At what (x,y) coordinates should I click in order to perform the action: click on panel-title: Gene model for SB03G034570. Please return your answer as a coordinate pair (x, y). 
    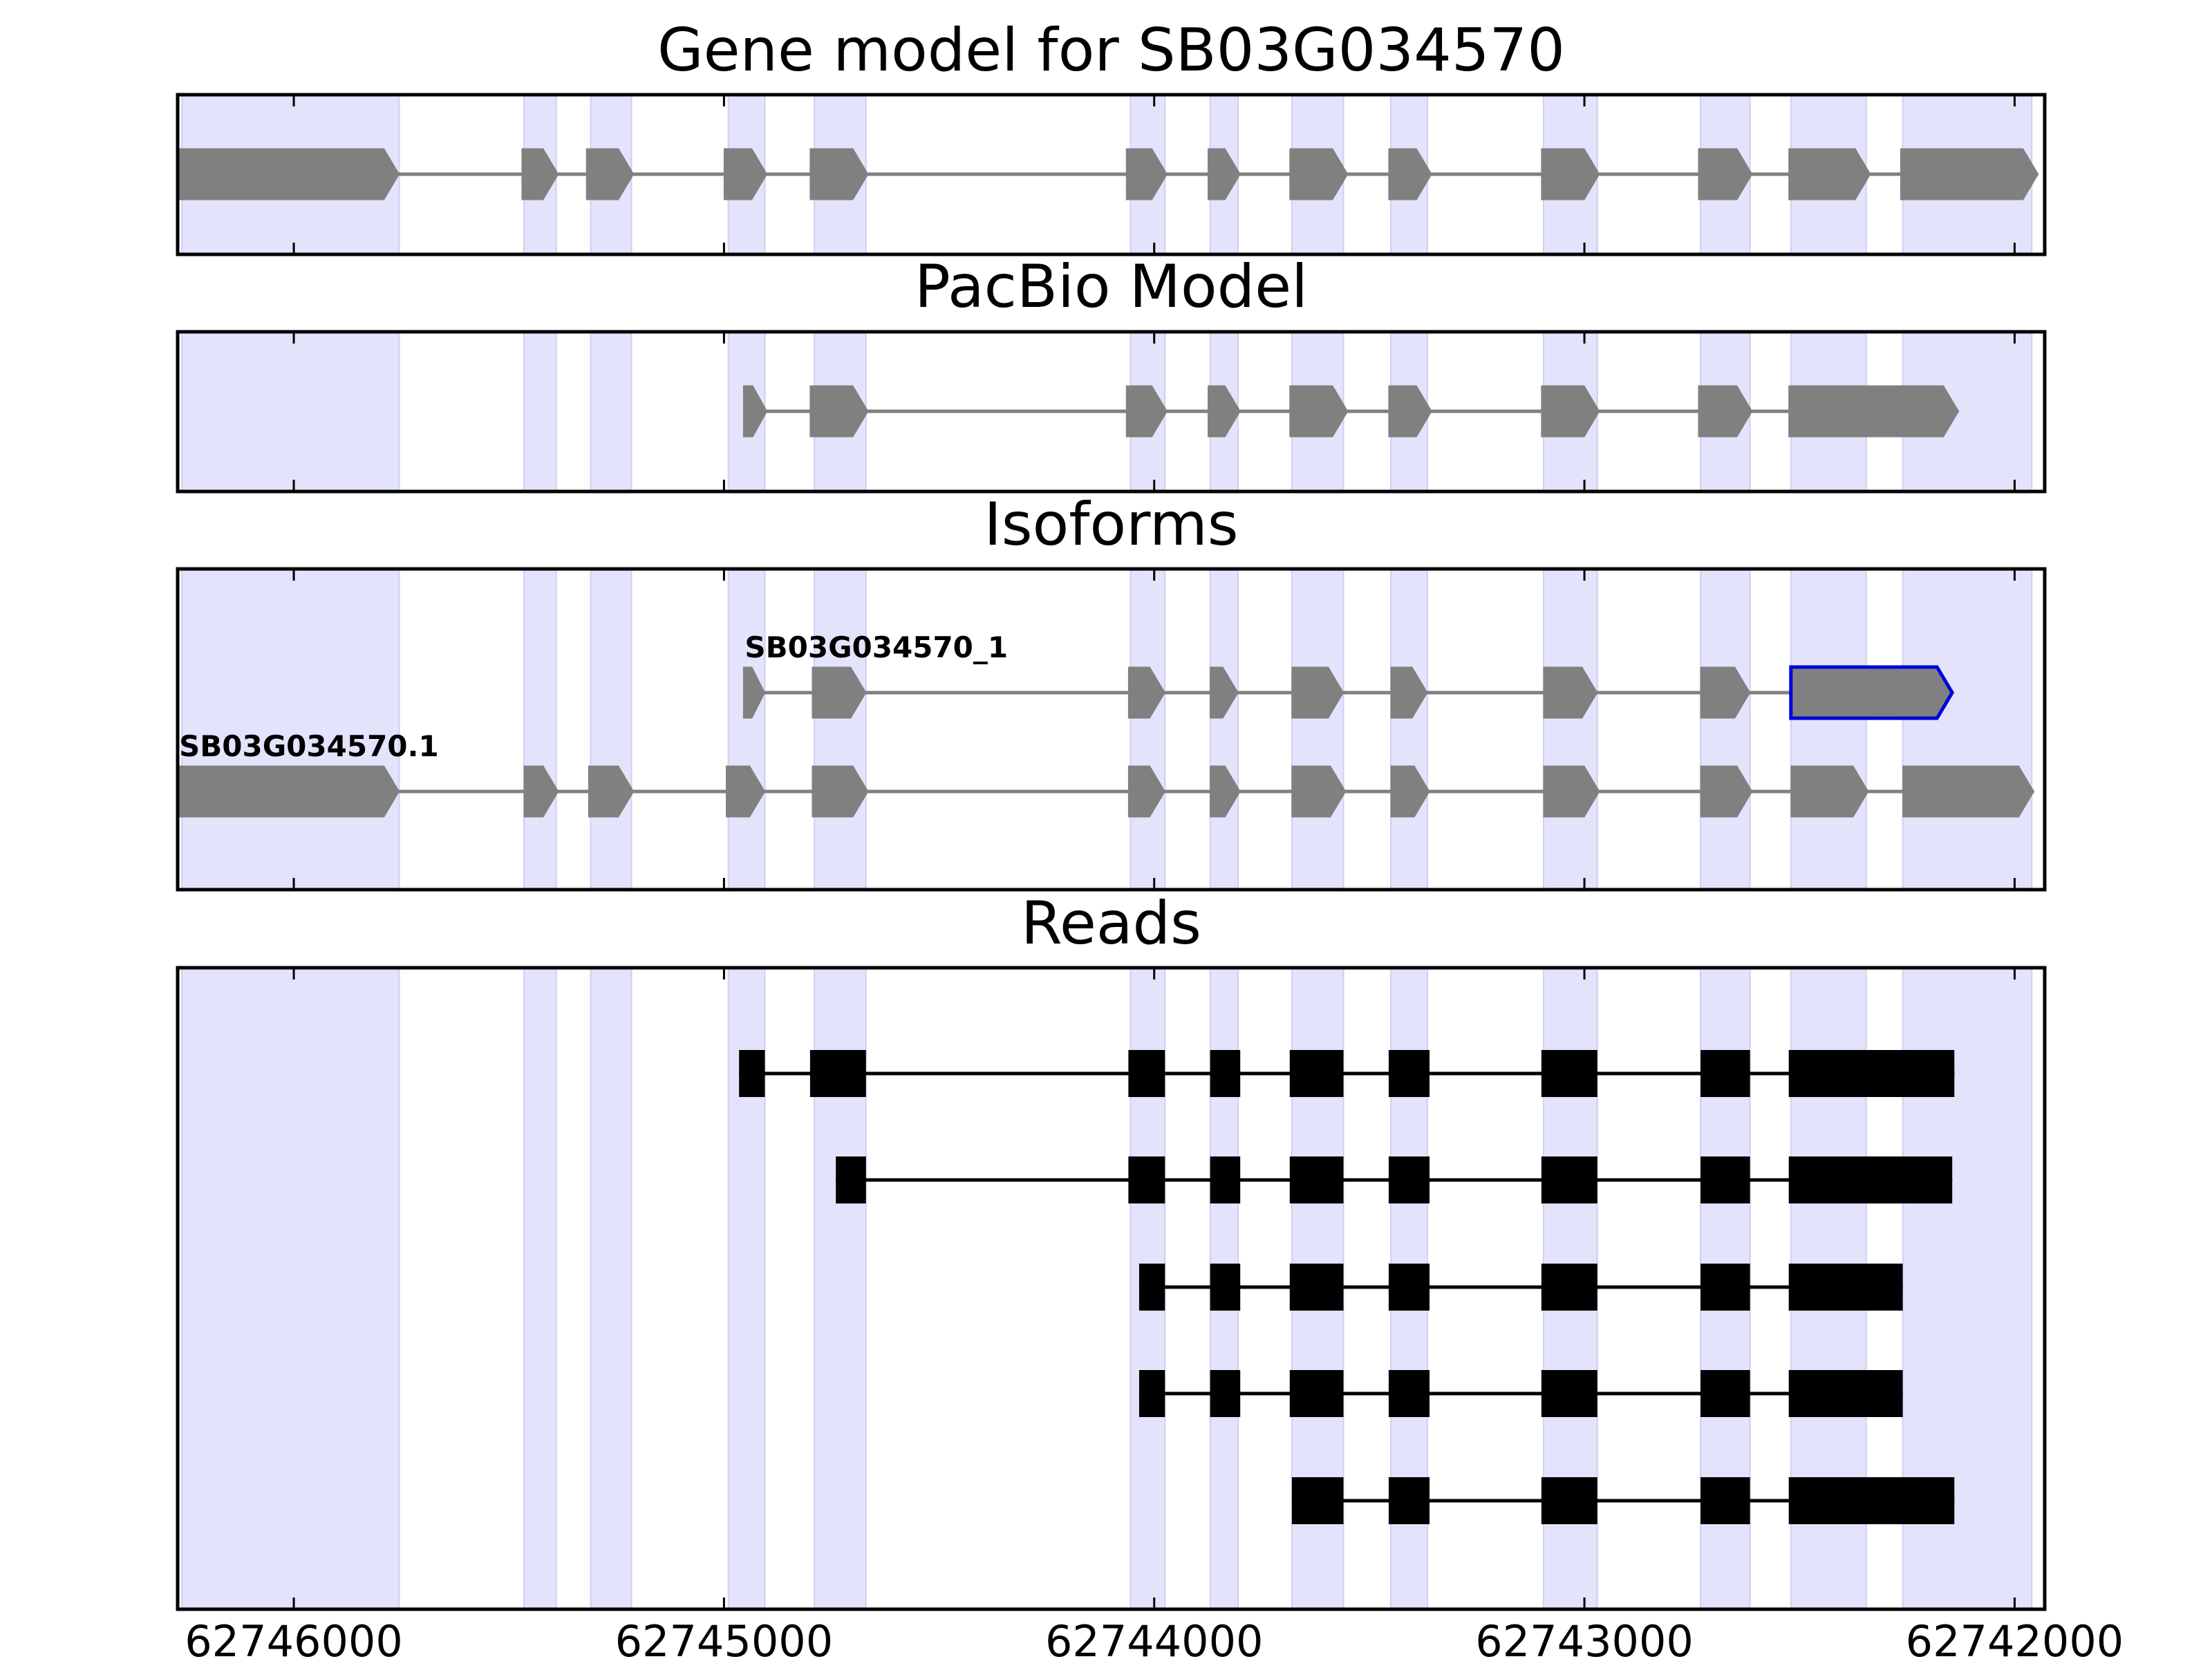
    Looking at the image, I should click on (1111, 50).